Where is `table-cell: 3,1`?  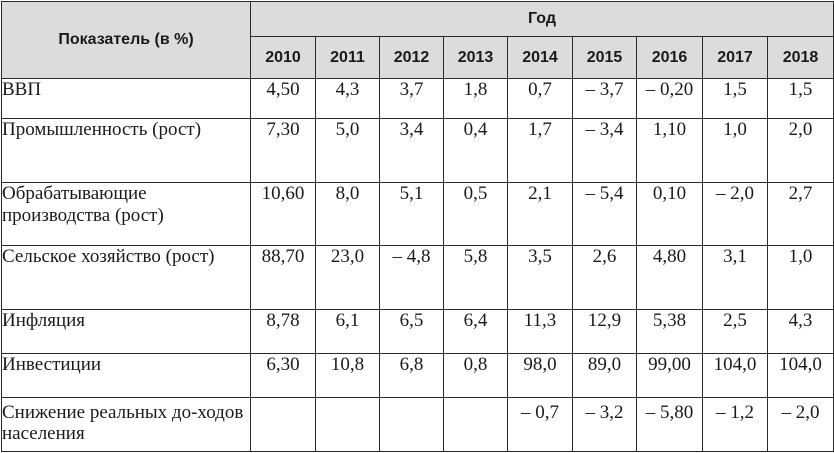
table-cell: 3,1 is located at coordinates (735, 277).